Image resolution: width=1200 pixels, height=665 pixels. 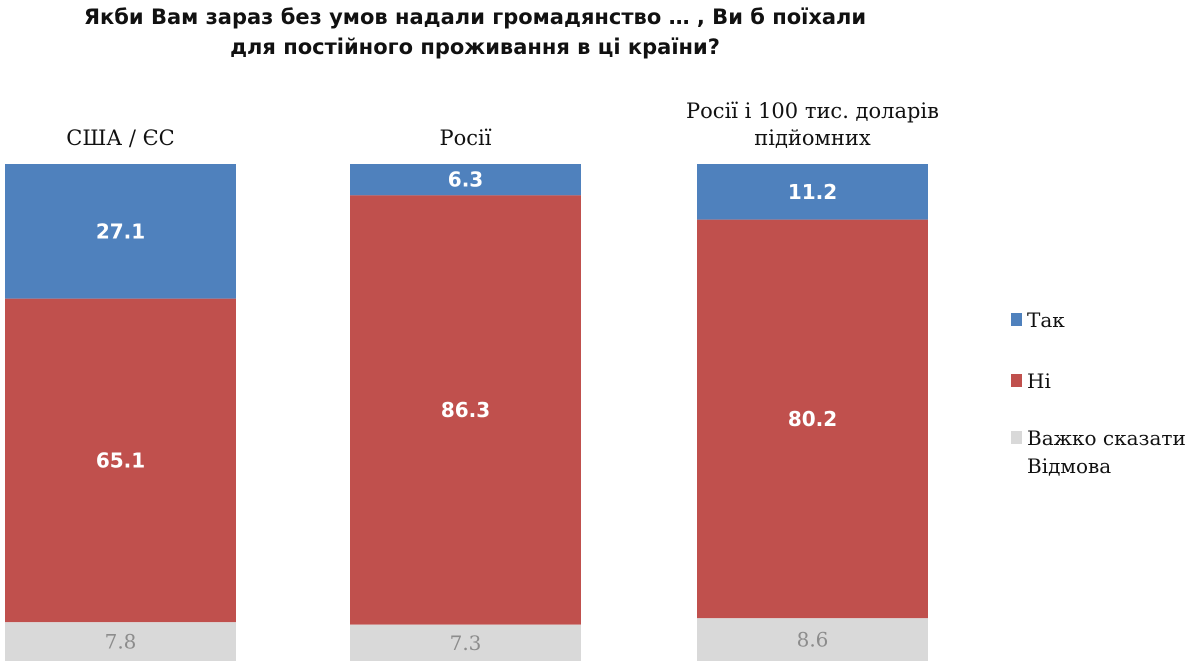 I want to click on legend-label: Ні, so click(x=1039, y=381).